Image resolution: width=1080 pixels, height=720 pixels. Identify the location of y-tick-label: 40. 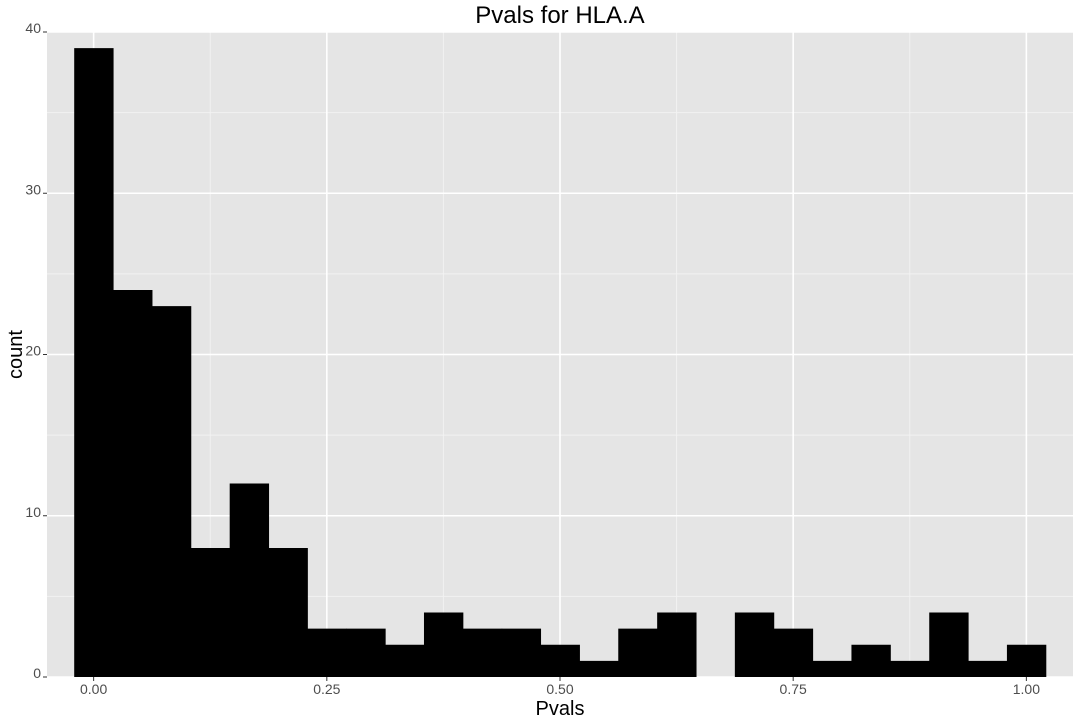
(33, 28).